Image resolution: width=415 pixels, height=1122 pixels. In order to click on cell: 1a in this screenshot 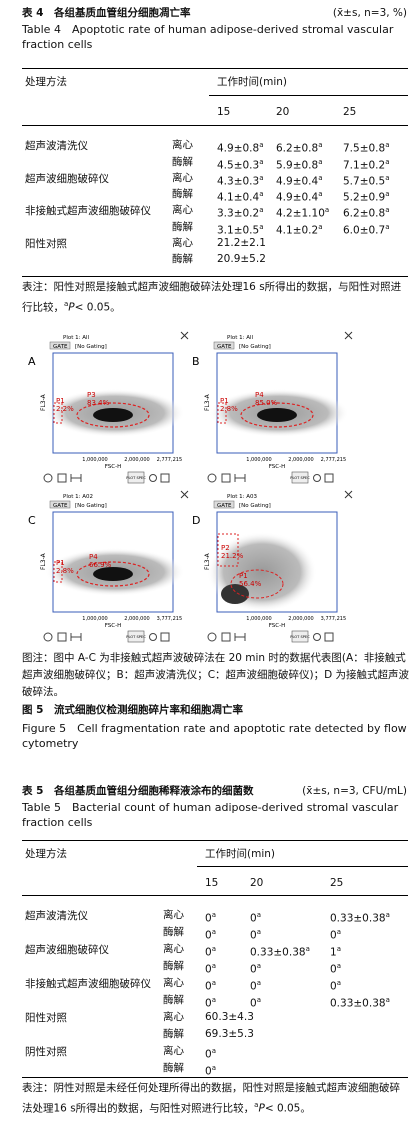, I will do `click(335, 951)`.